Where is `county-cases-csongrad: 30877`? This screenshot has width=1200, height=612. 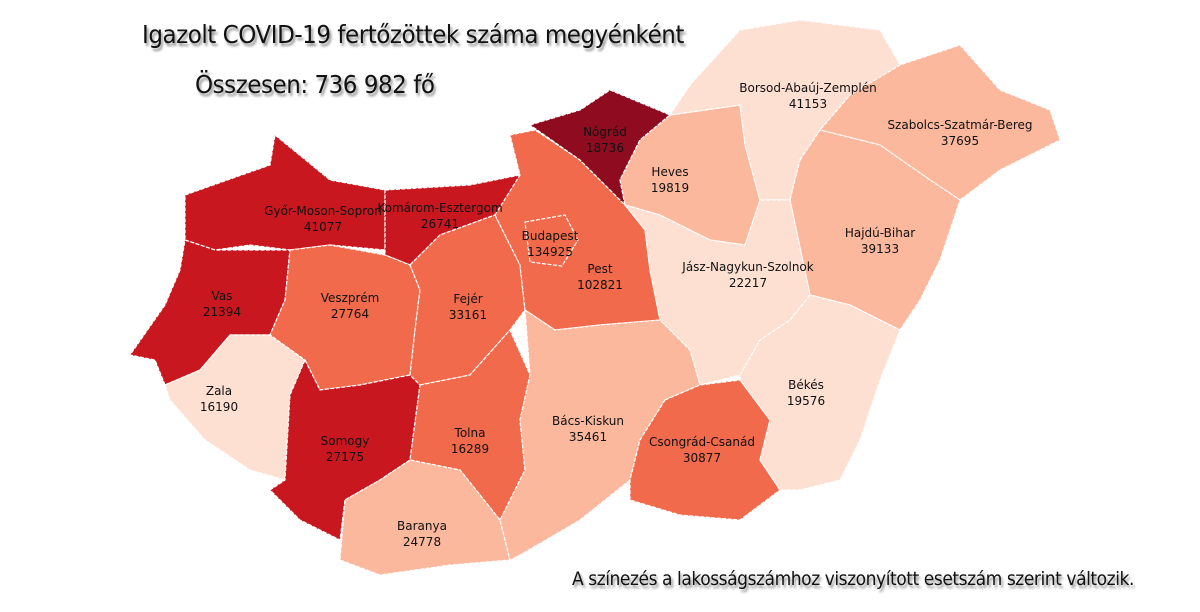 county-cases-csongrad: 30877 is located at coordinates (702, 458).